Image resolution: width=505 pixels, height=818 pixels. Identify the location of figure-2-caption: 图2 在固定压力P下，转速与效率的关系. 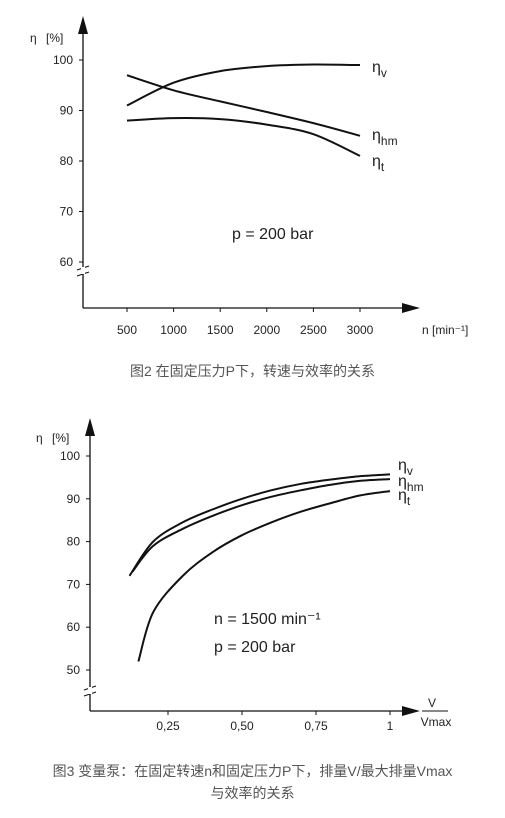
(252, 371).